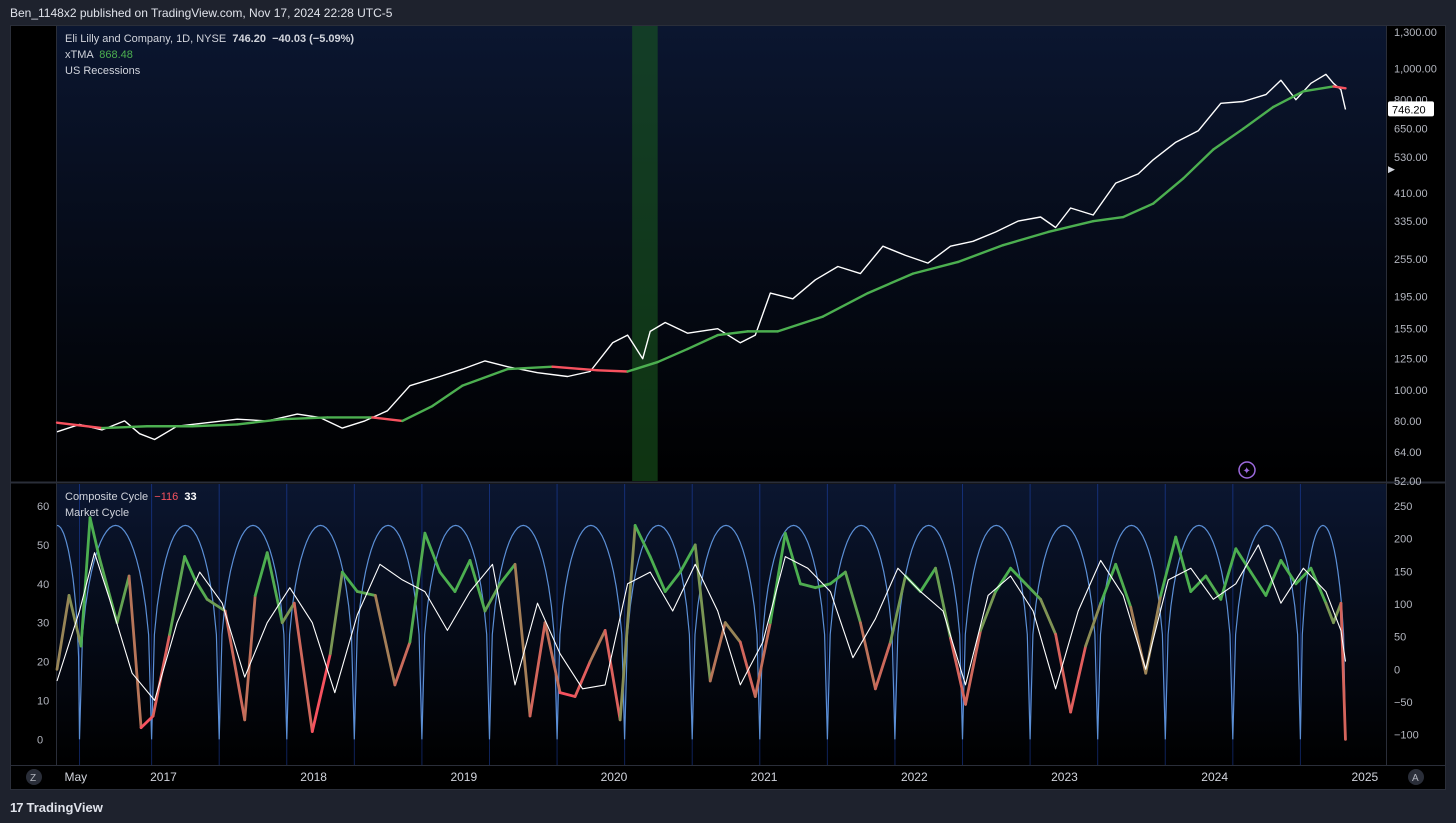  Describe the element at coordinates (614, 777) in the screenshot. I see `time-axis-tick: 2020` at that location.